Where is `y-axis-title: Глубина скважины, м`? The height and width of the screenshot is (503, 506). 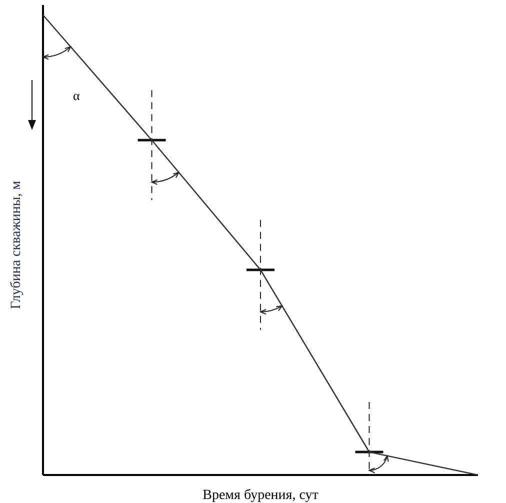
y-axis-title: Глубина скважины, м is located at coordinates (16, 245).